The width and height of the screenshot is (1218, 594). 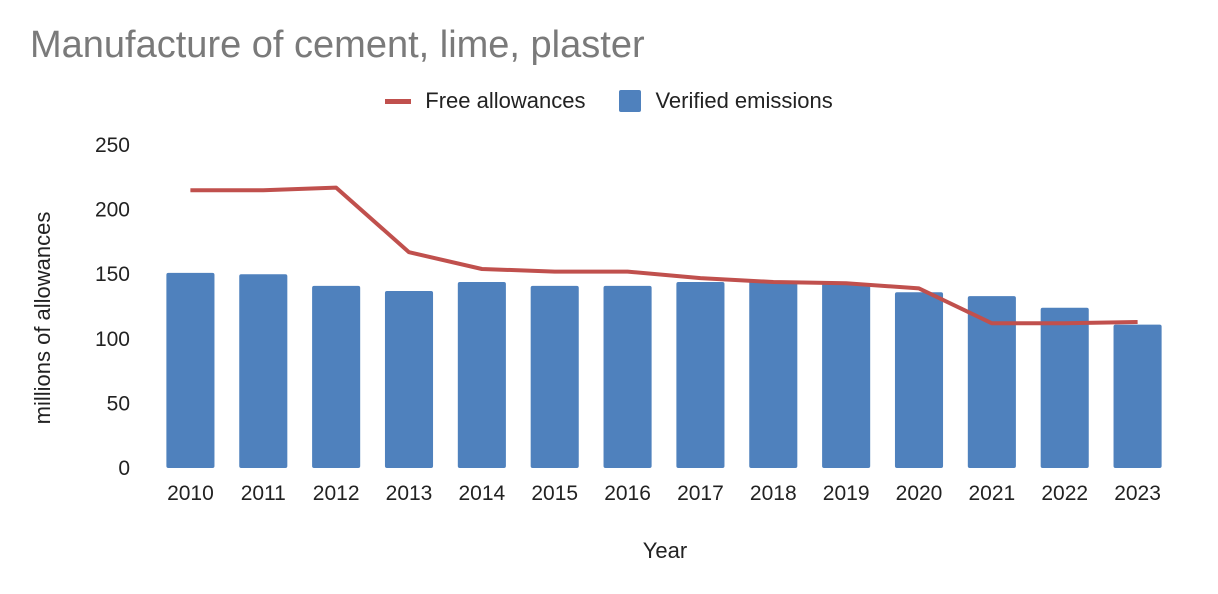 I want to click on x-tick-label: 2015, so click(x=554, y=493).